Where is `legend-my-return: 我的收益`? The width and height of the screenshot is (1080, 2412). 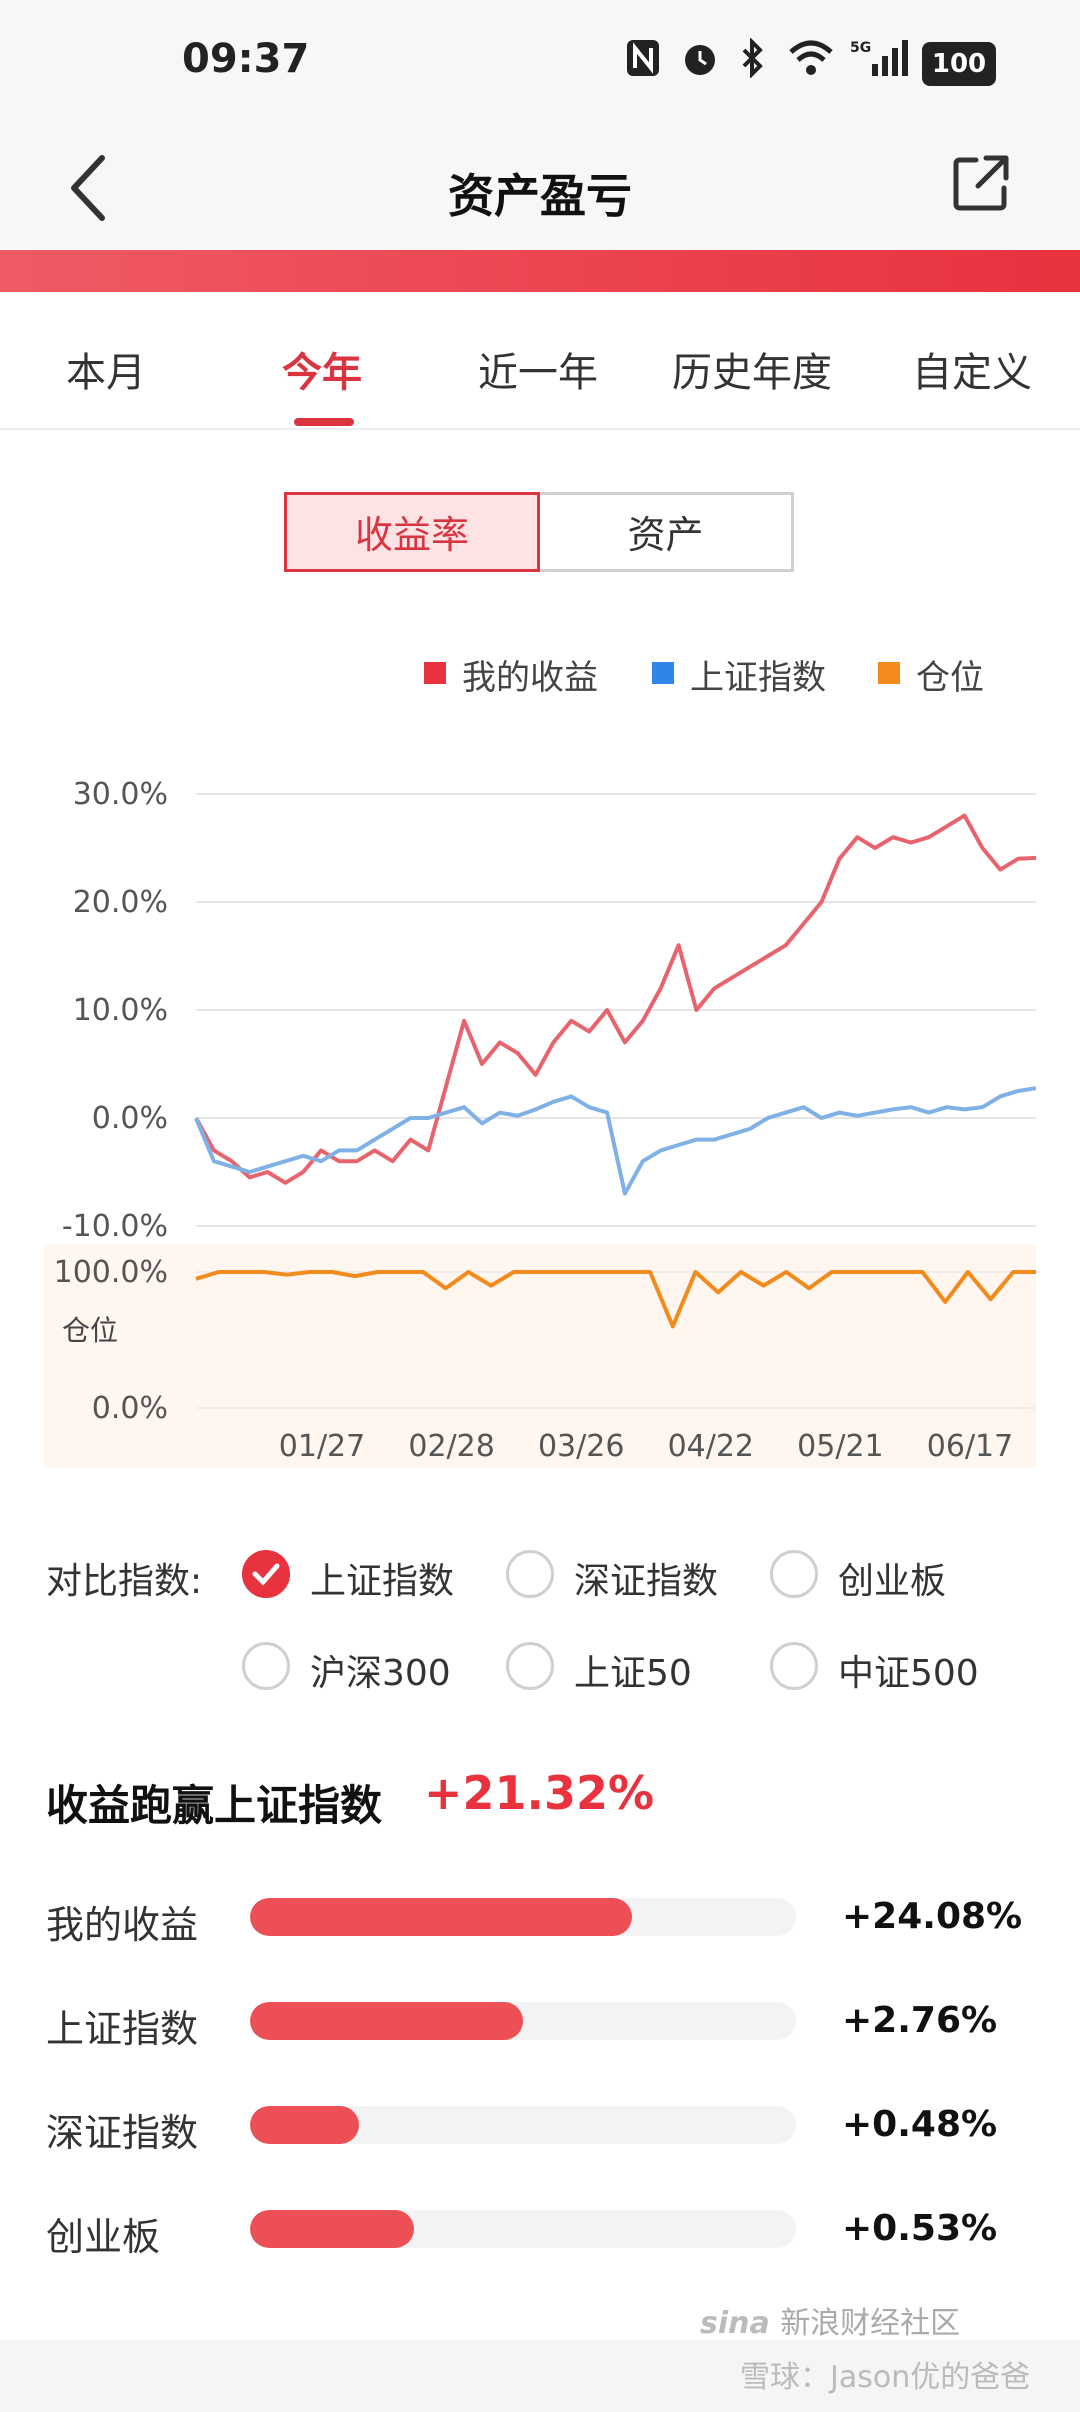 legend-my-return: 我的收益 is located at coordinates (530, 678).